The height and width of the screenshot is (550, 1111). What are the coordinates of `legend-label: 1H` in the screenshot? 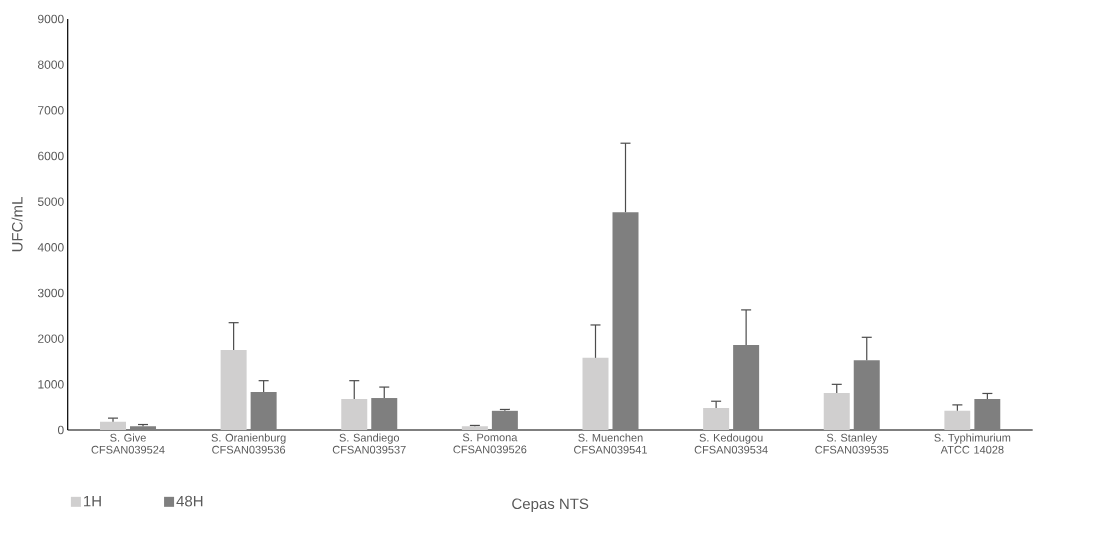 It's located at (92, 501).